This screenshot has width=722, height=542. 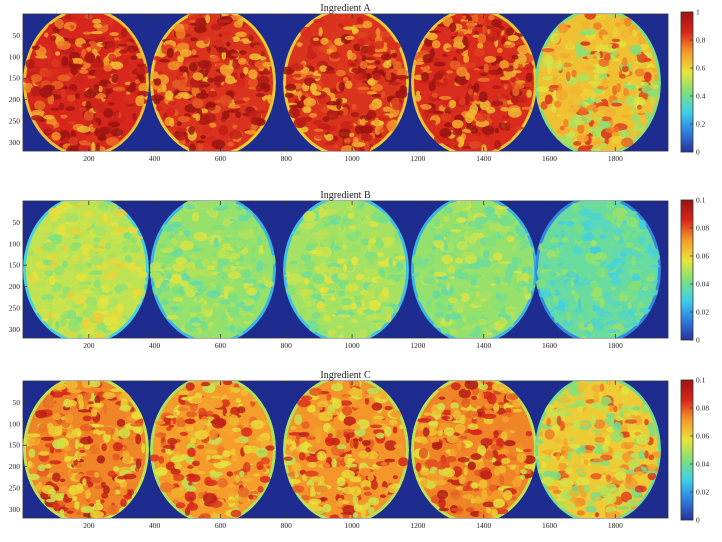 What do you see at coordinates (345, 8) in the screenshot?
I see `panel-title: Ingredient A` at bounding box center [345, 8].